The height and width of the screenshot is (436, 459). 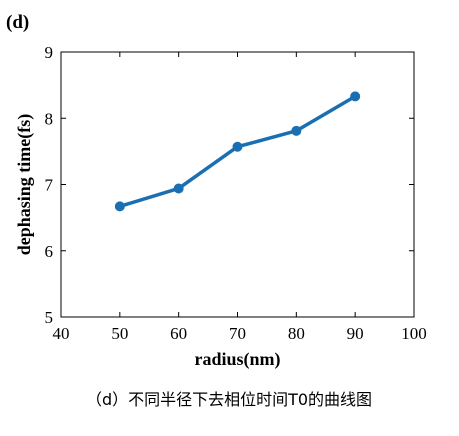 I want to click on x-tick-label: 100, so click(x=414, y=333).